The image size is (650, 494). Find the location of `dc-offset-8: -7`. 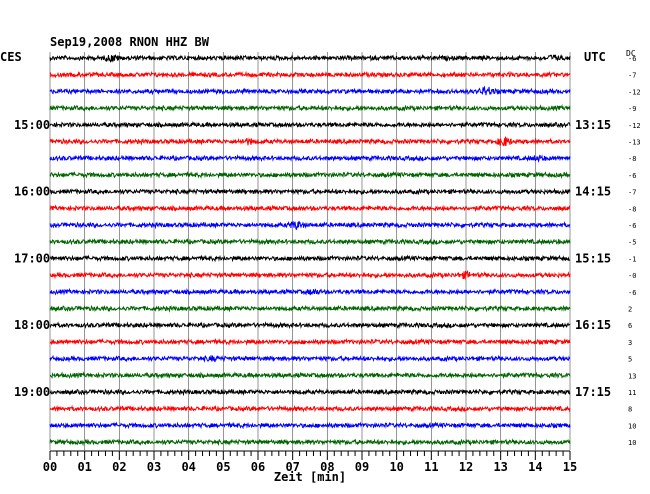

dc-offset-8: -7 is located at coordinates (632, 193).